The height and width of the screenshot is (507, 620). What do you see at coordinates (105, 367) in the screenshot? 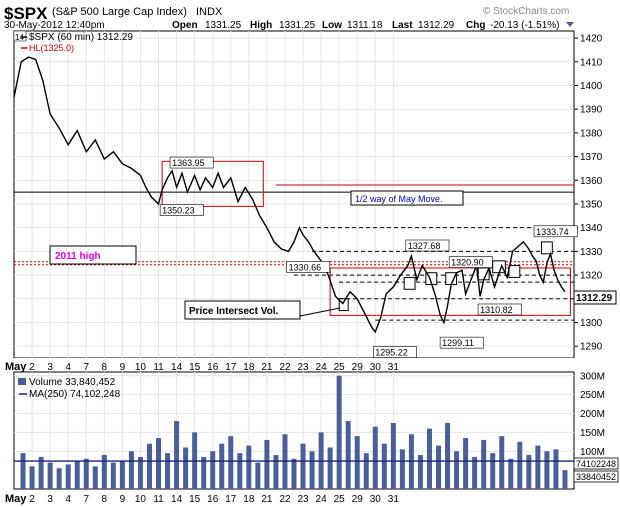
I see `price-xtick-label: 8` at bounding box center [105, 367].